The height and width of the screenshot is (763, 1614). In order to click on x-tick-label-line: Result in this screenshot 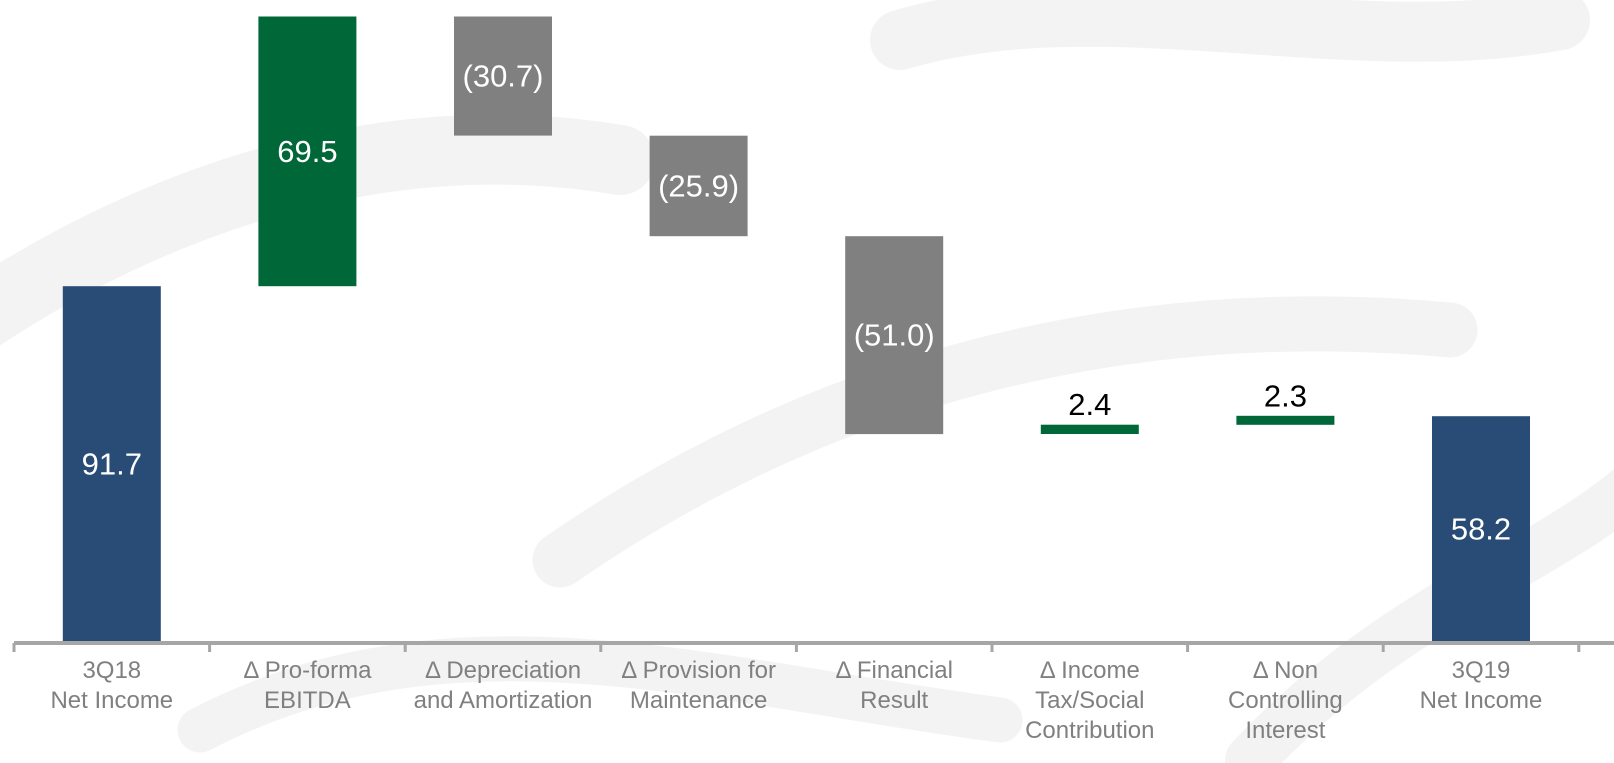, I will do `click(894, 700)`.